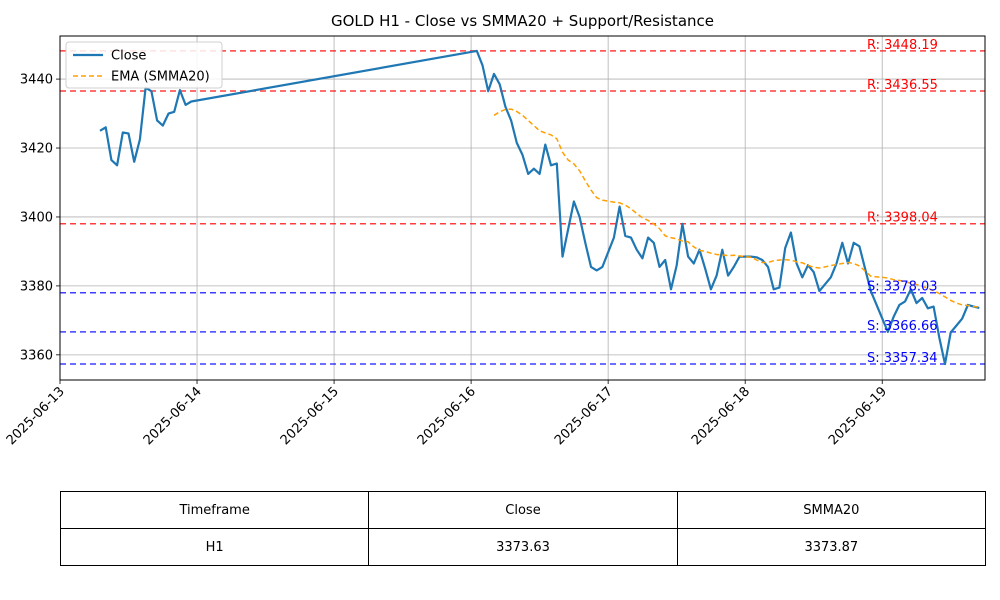 The height and width of the screenshot is (600, 1000). I want to click on table-header-cell: Close, so click(523, 510).